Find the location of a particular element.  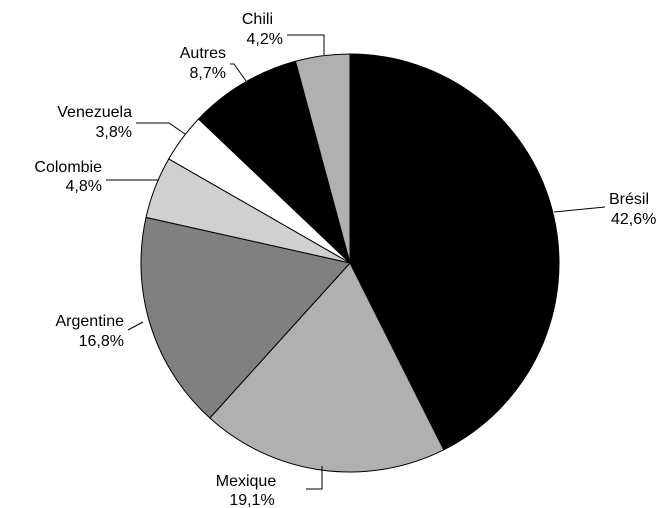

leader-line-argentine is located at coordinates (135, 326).